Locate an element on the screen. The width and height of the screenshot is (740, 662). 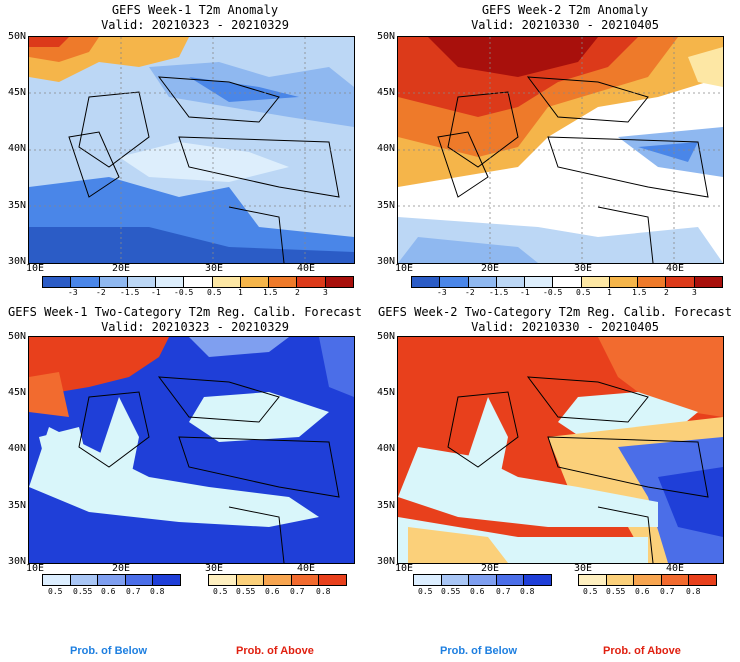
panel-title: GEFS Week-1 T2m Anomaly is located at coordinates (195, 10).